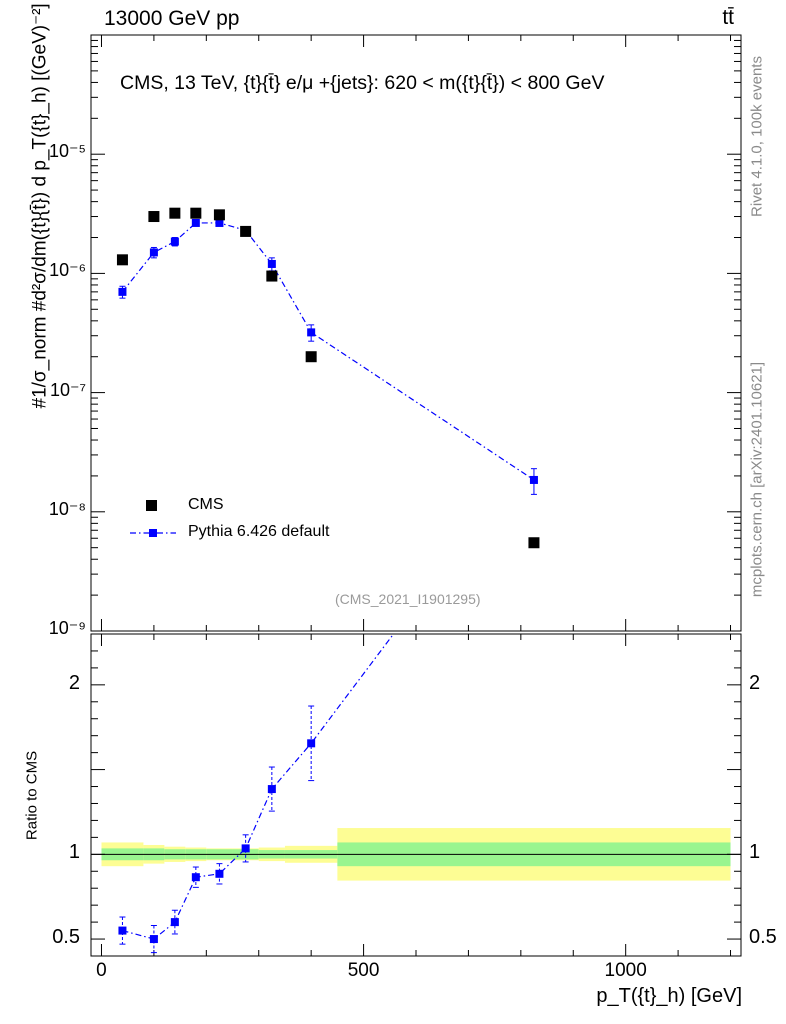  I want to click on ratio-tick-label-left: 1, so click(74, 852).